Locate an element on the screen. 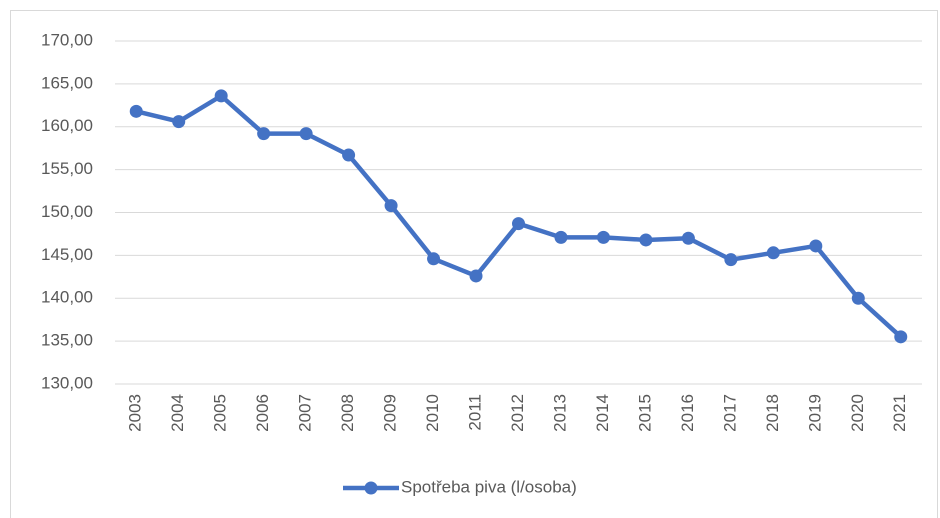  x-tick-label: 2003 is located at coordinates (135, 413).